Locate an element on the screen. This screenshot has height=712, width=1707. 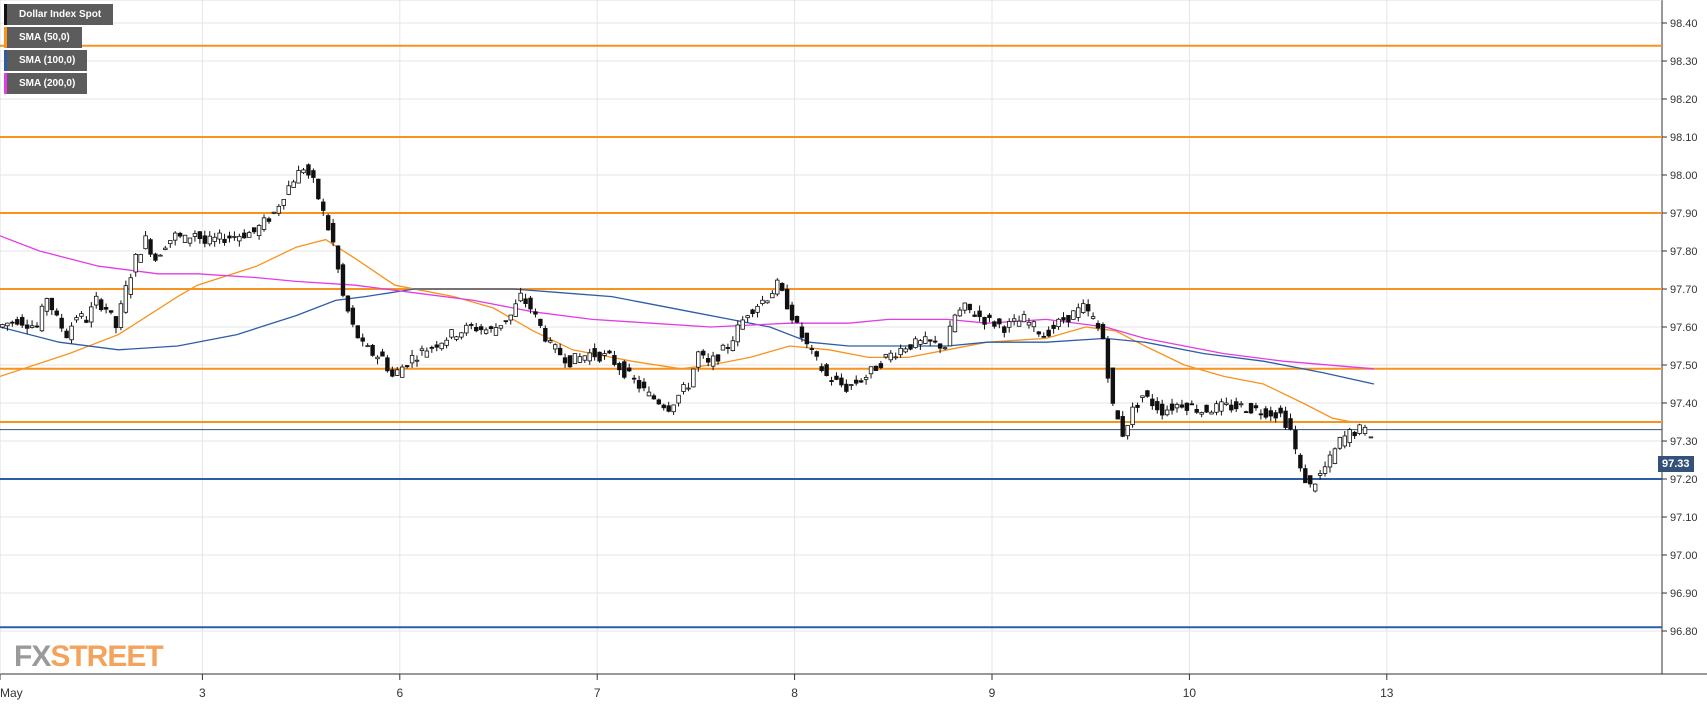
legend-sma-100: SMA (100,0) is located at coordinates (46, 60).